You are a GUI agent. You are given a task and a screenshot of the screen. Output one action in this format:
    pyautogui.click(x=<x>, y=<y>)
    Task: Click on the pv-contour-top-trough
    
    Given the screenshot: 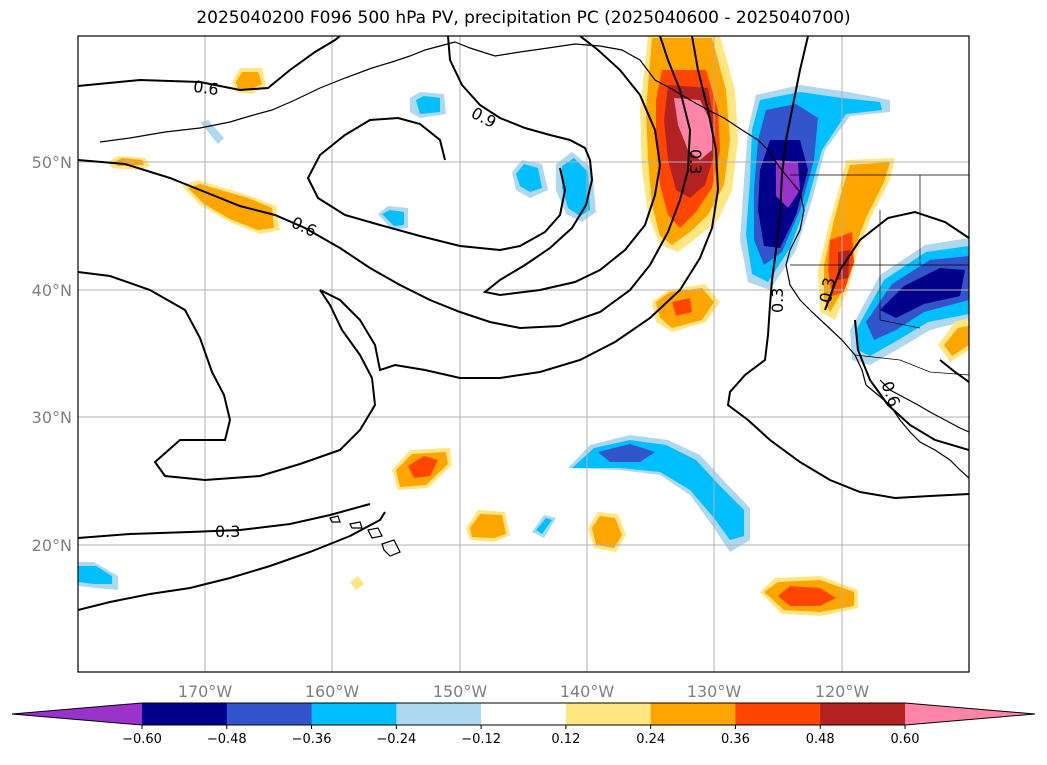 What is the action you would take?
    pyautogui.click(x=554, y=166)
    